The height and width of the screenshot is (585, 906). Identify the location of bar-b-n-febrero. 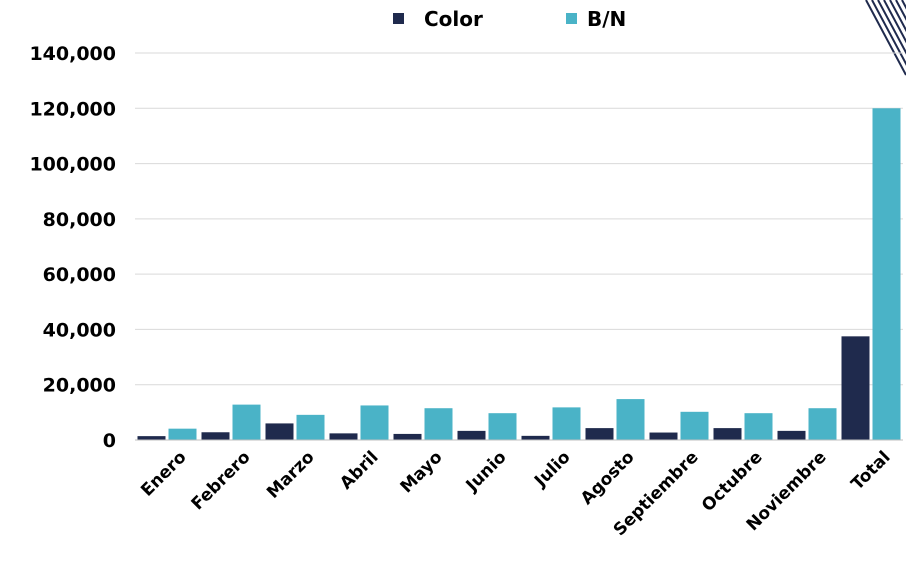
(246, 422).